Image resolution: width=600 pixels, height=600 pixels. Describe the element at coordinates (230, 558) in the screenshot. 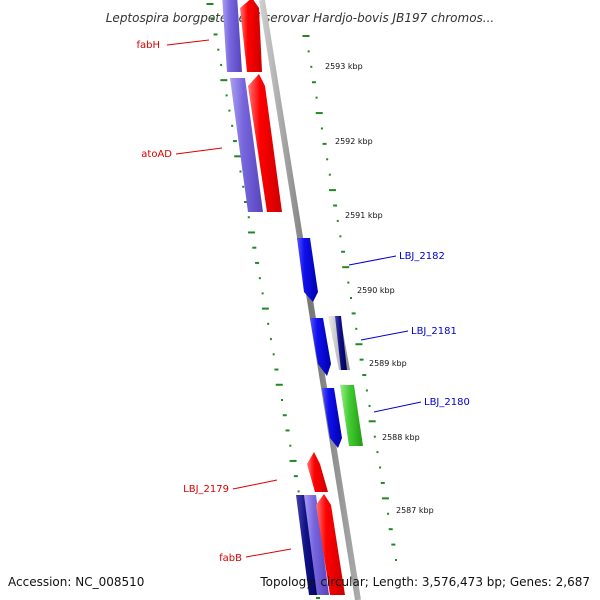

I see `gene-label-fabb: fabB` at that location.